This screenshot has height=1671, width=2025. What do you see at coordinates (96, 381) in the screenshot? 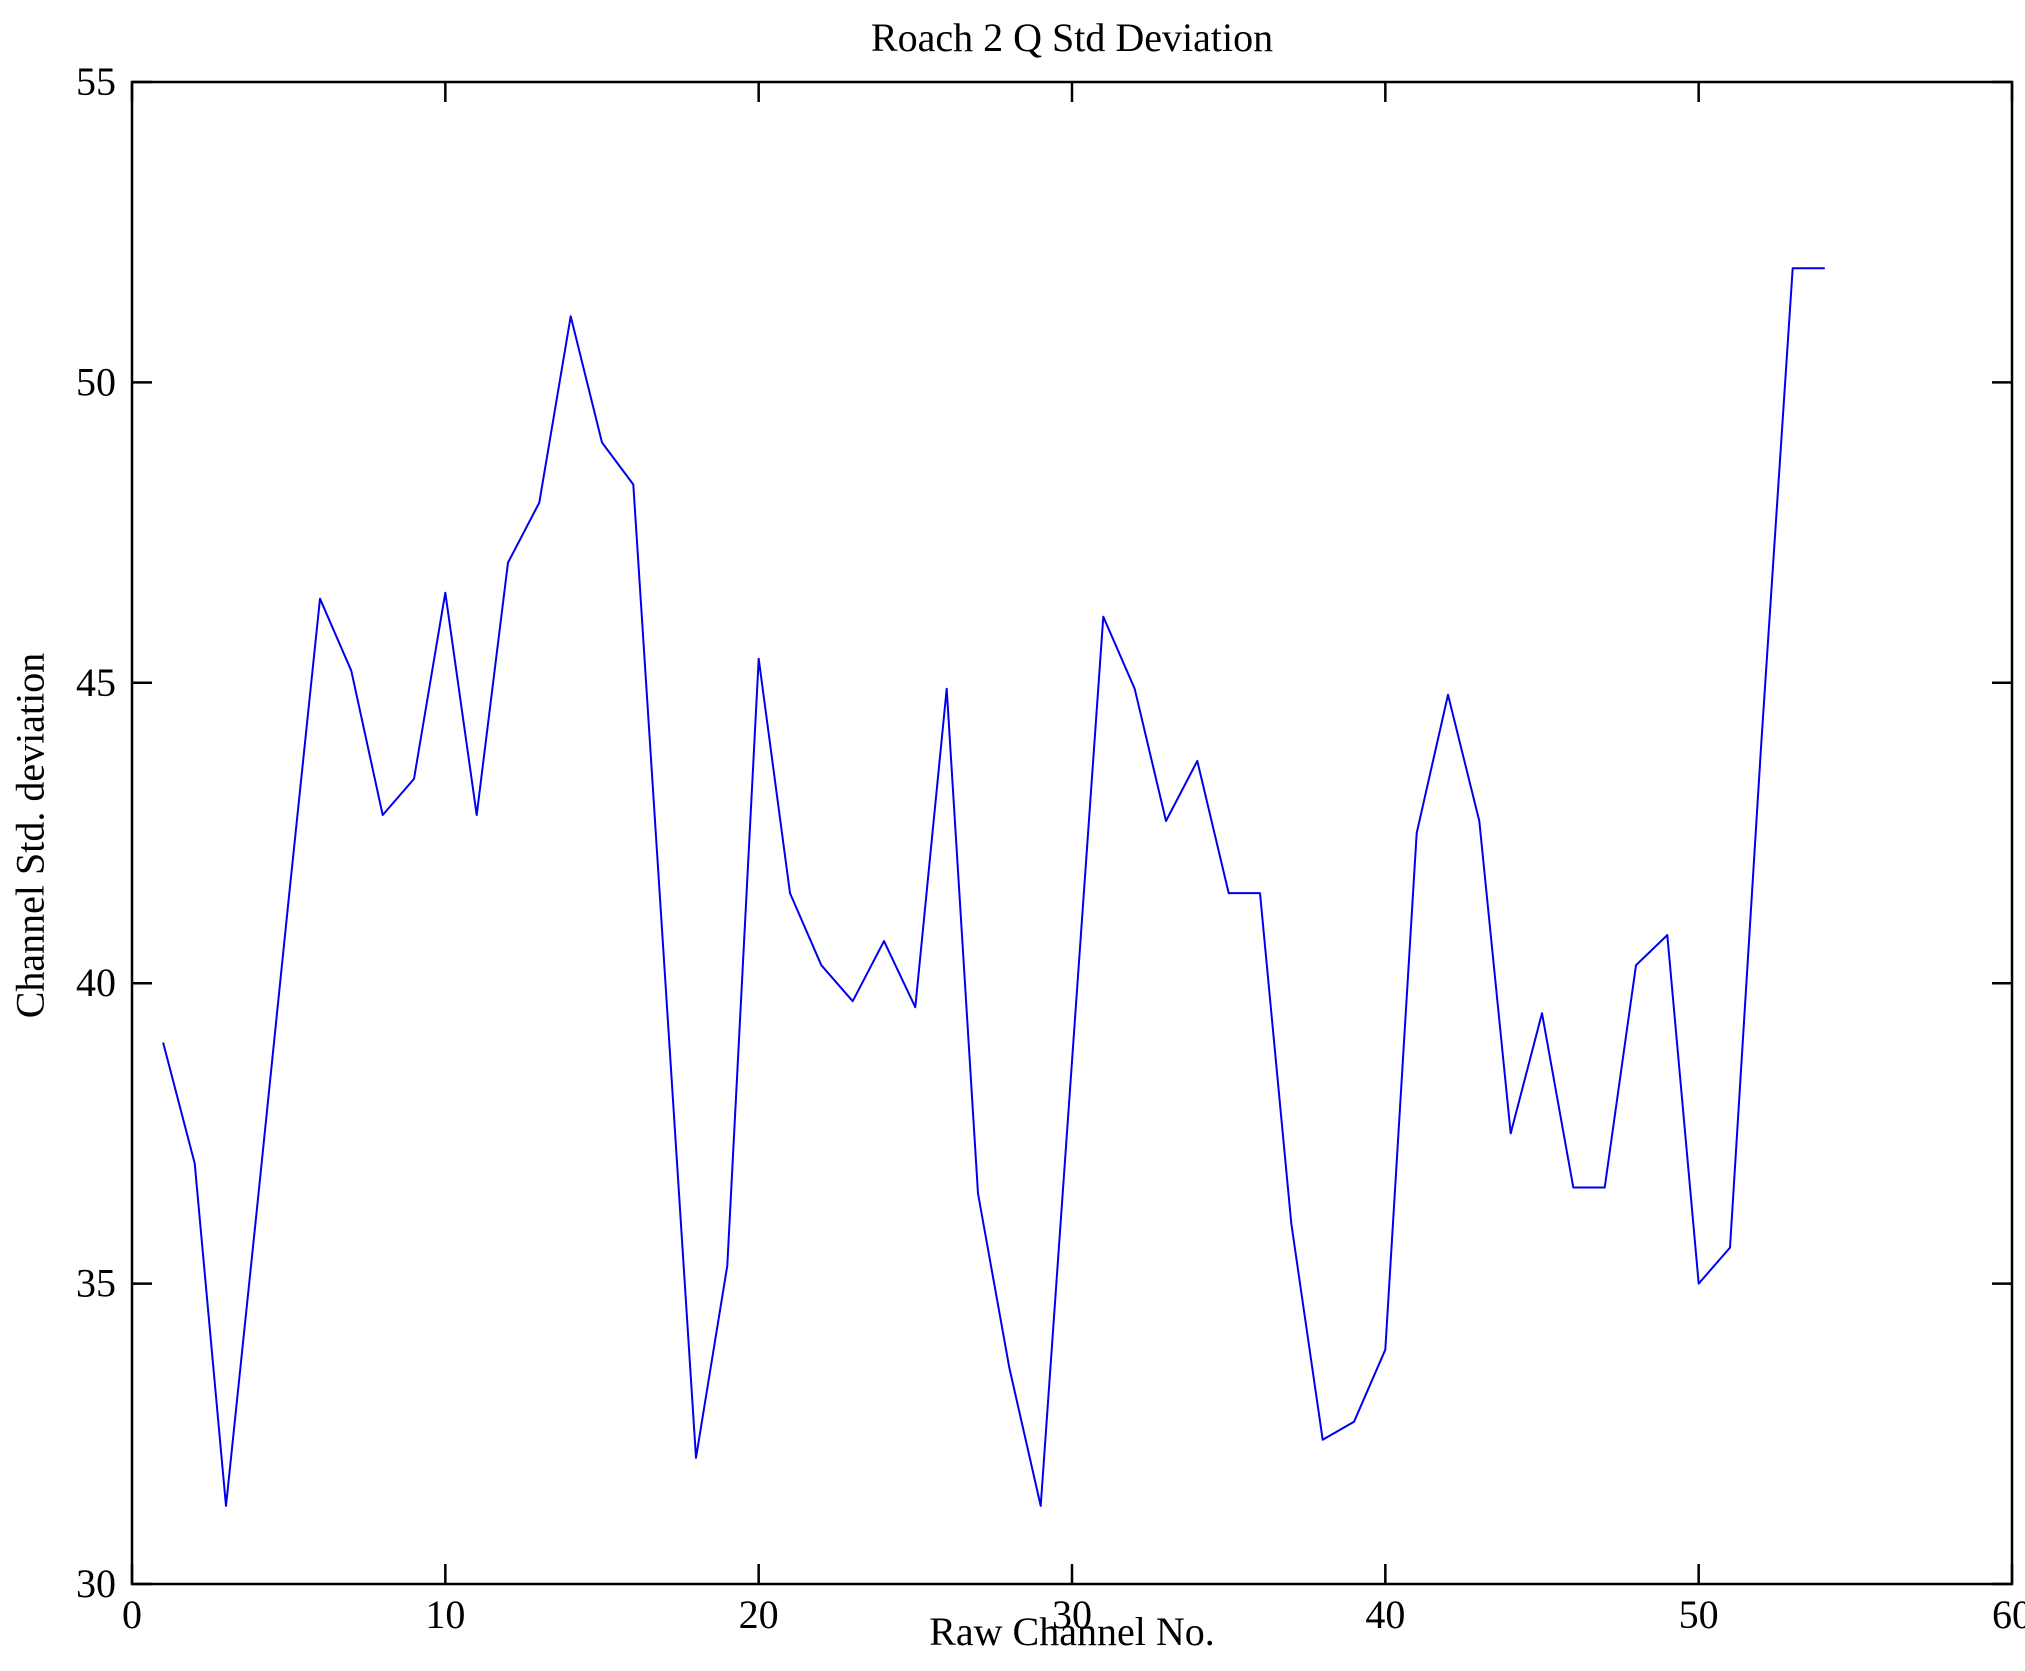
I see `y-tick-label: 50` at bounding box center [96, 381].